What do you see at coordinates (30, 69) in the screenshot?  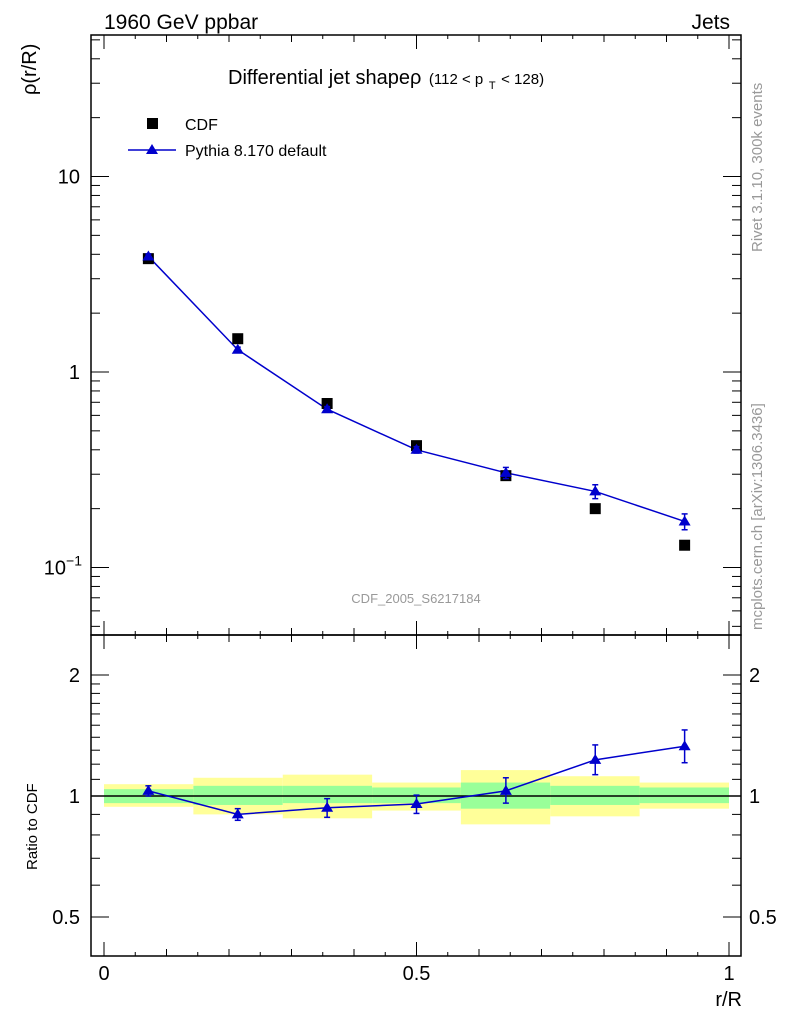 I see `main-y-axis-label: ρ(r/R)` at bounding box center [30, 69].